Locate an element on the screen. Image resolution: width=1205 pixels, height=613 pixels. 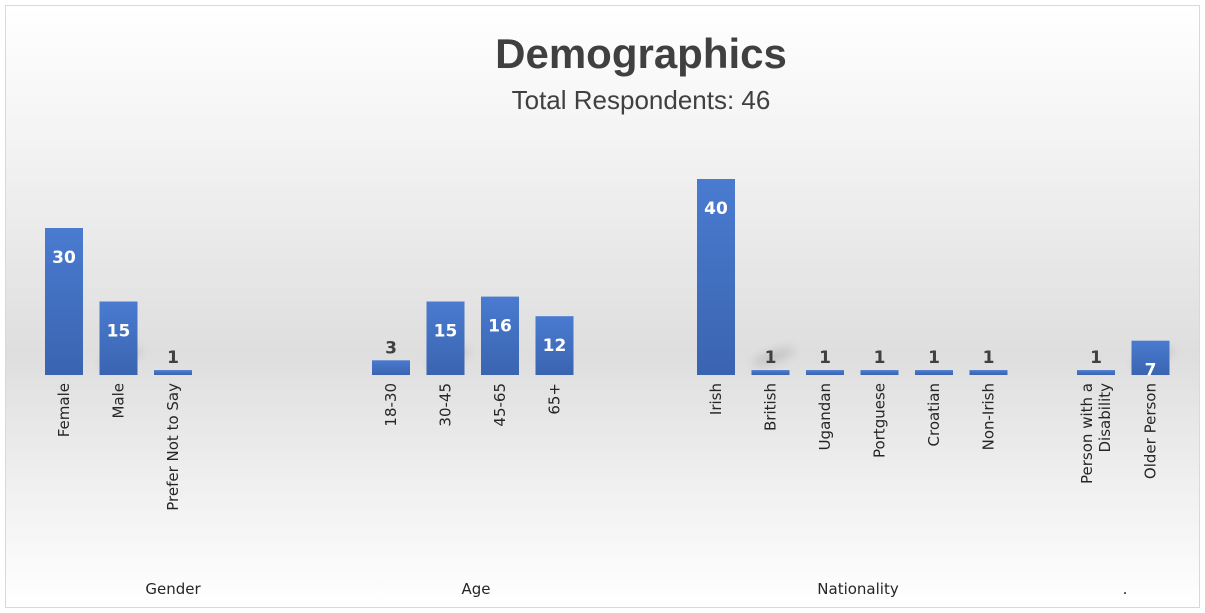
data-label-female: 30 is located at coordinates (64, 258).